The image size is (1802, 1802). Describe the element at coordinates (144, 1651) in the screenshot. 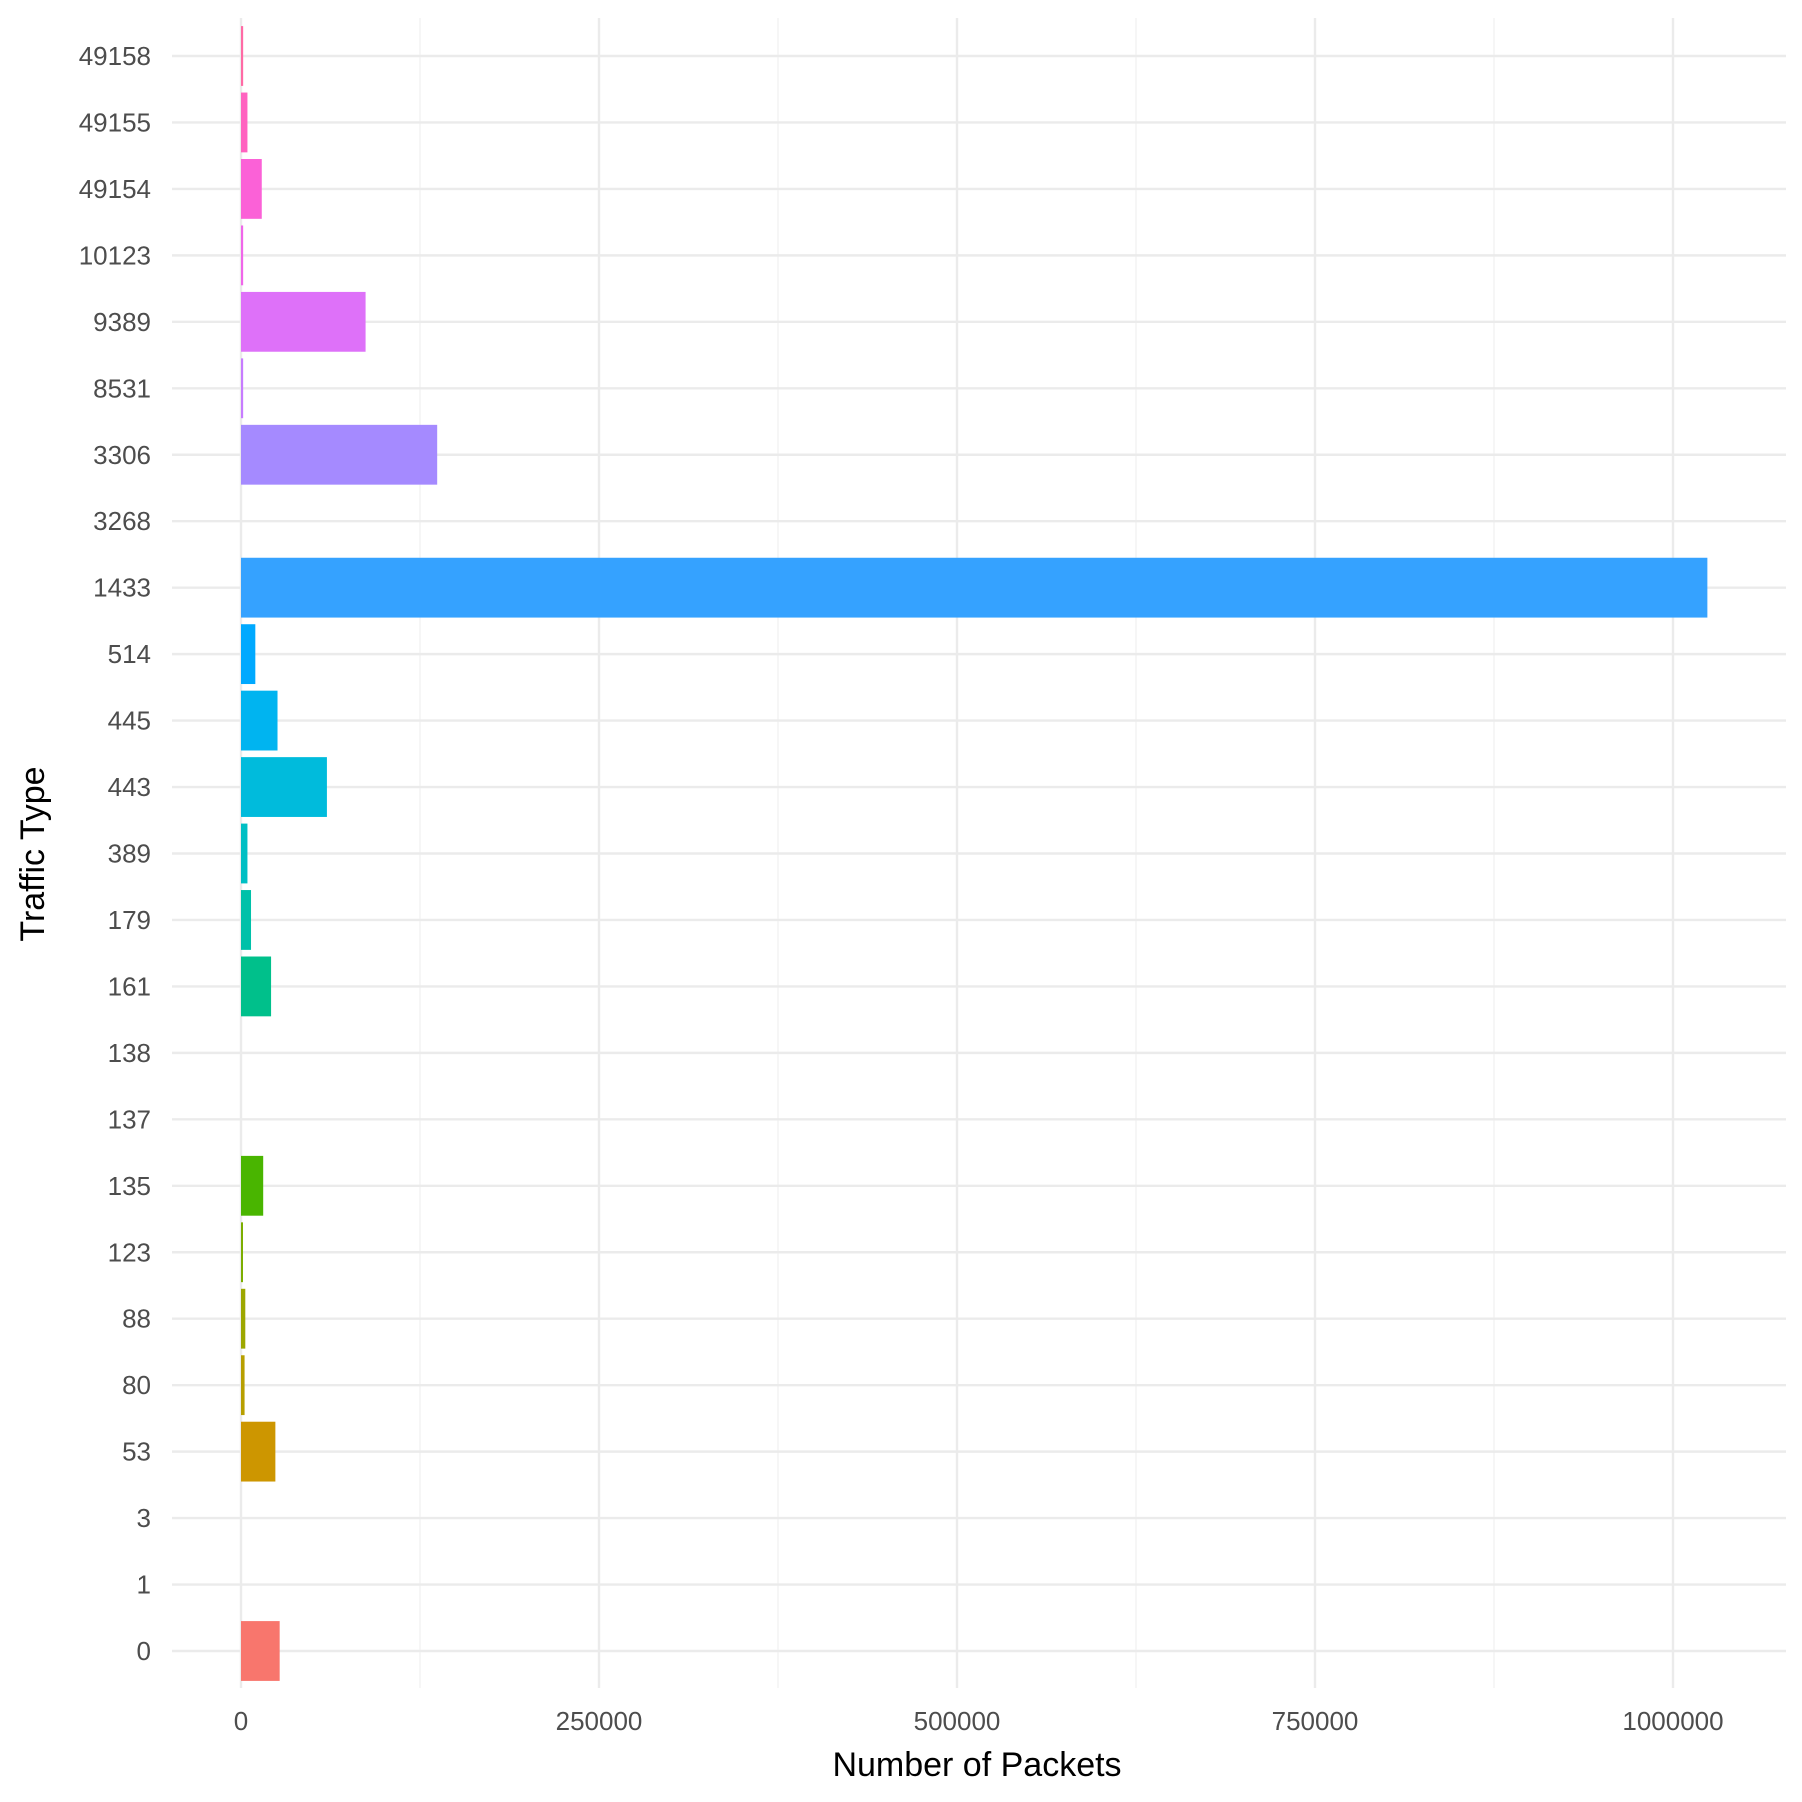

I see `y-tick-label: 0` at that location.